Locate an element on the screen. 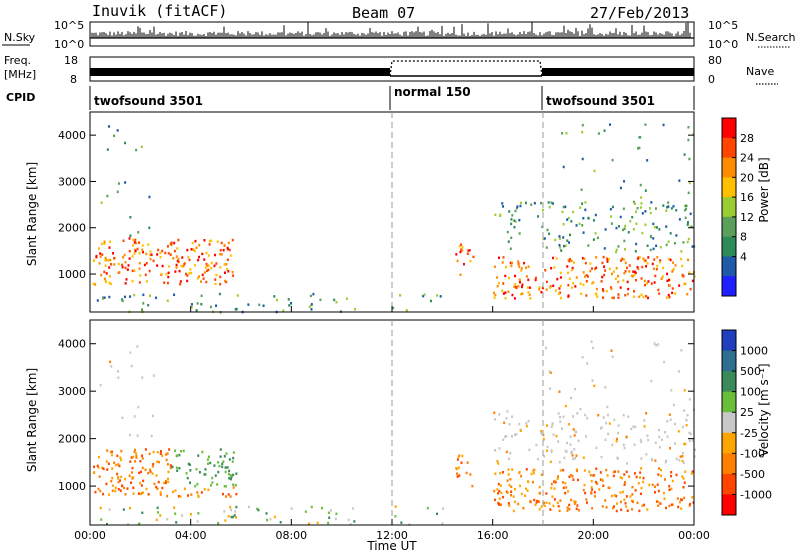  nave-label: Nave is located at coordinates (760, 71).